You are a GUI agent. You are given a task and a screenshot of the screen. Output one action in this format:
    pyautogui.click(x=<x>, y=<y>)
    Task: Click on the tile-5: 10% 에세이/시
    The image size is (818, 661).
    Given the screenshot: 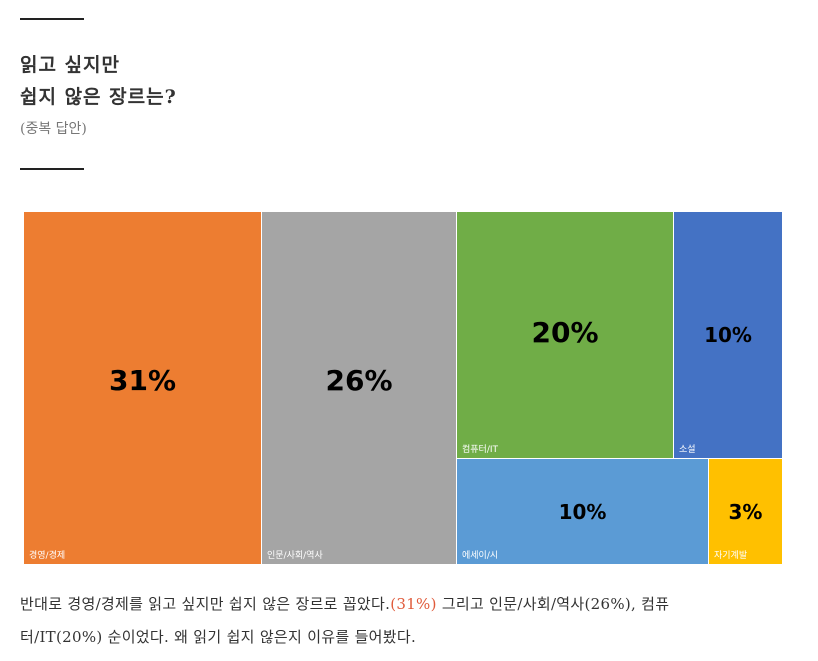 What is the action you would take?
    pyautogui.click(x=582, y=511)
    